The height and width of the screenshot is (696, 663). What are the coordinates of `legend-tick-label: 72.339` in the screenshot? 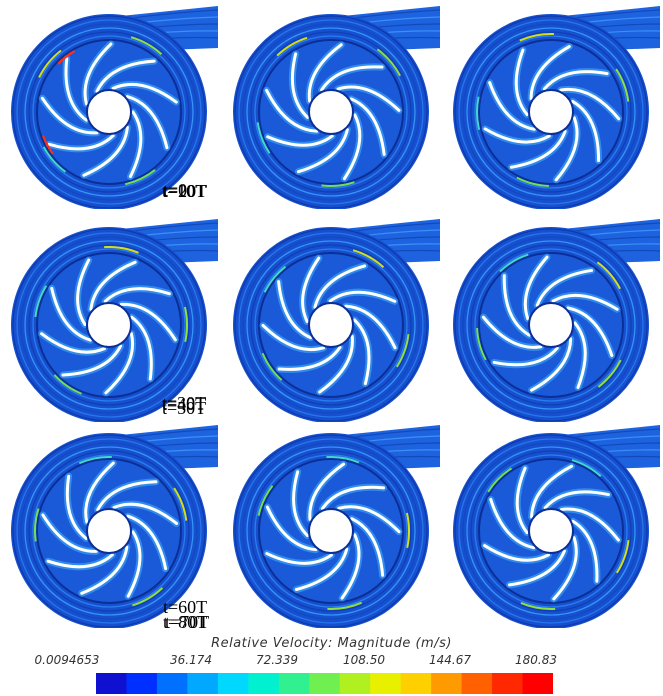 It's located at (277, 660).